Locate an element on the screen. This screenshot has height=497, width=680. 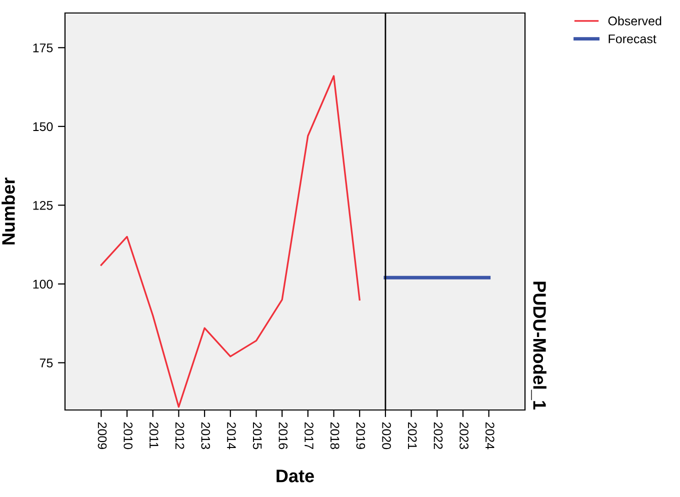
x-tick-label: 2009 is located at coordinates (102, 436).